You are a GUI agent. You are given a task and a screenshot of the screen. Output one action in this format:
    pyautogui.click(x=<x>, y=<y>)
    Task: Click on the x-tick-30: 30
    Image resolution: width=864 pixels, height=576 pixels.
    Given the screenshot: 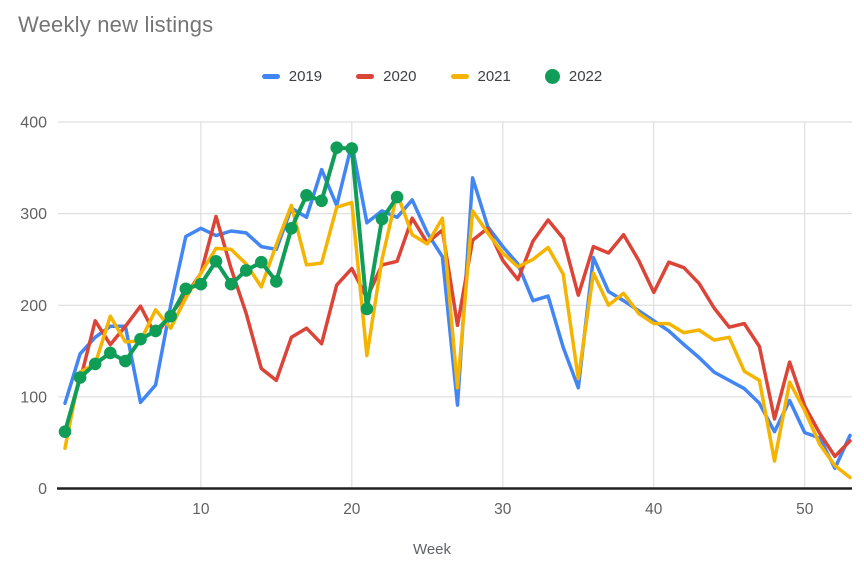 What is the action you would take?
    pyautogui.click(x=503, y=509)
    